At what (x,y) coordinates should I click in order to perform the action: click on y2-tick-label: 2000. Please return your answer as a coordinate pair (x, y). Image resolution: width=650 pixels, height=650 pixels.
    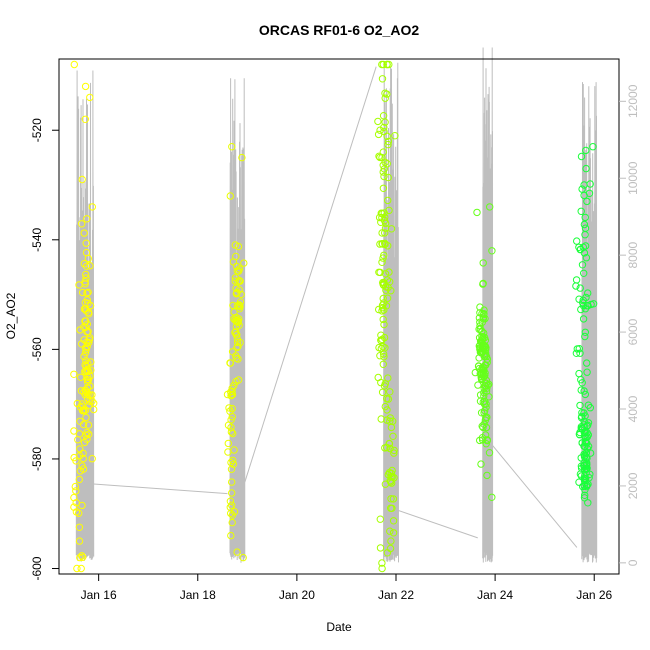
    Looking at the image, I should click on (633, 485).